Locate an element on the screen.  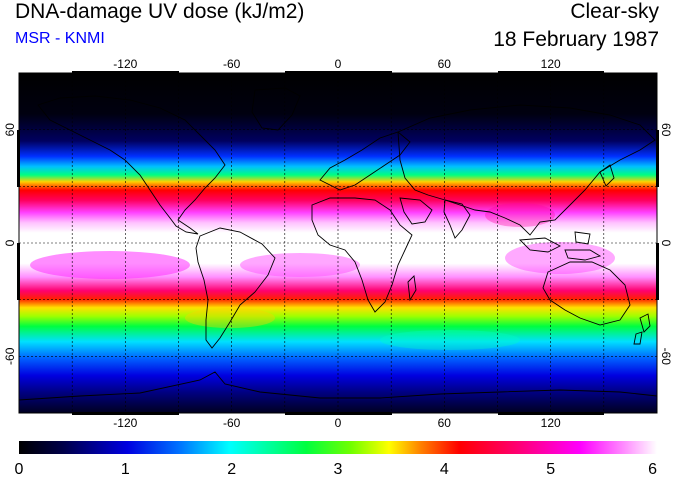
south-america-coast is located at coordinates (235, 288).